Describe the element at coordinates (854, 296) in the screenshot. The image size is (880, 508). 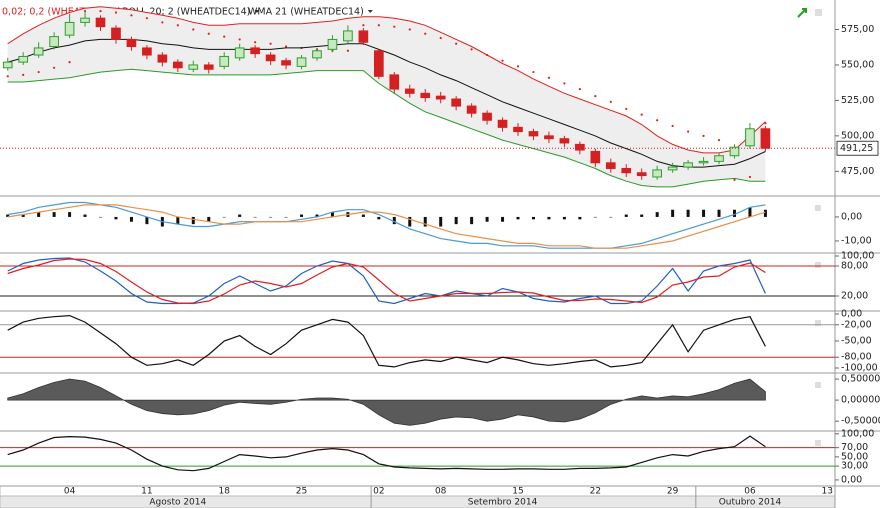
I see `y-tick-label: 20,00` at that location.